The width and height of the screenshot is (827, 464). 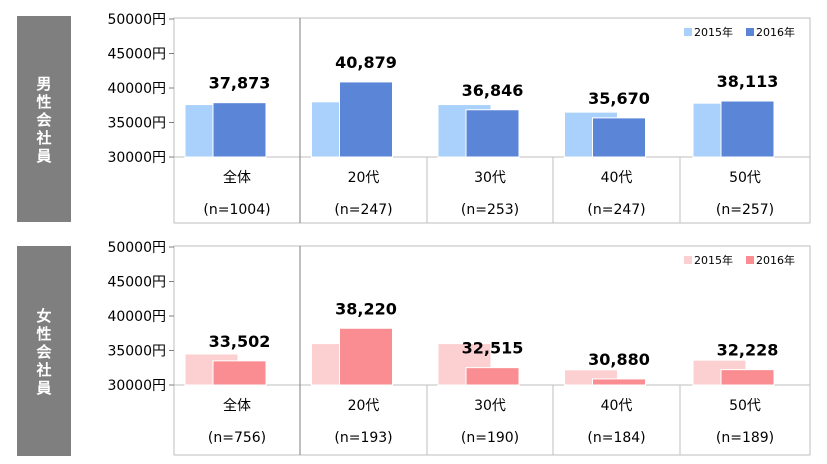 I want to click on data-label: 37,873, so click(x=240, y=83).